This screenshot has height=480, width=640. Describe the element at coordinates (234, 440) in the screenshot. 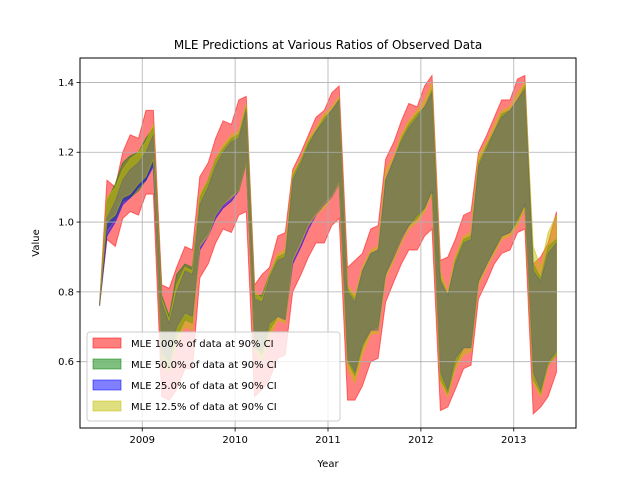

I see `x-tick-label-1: 2010` at that location.